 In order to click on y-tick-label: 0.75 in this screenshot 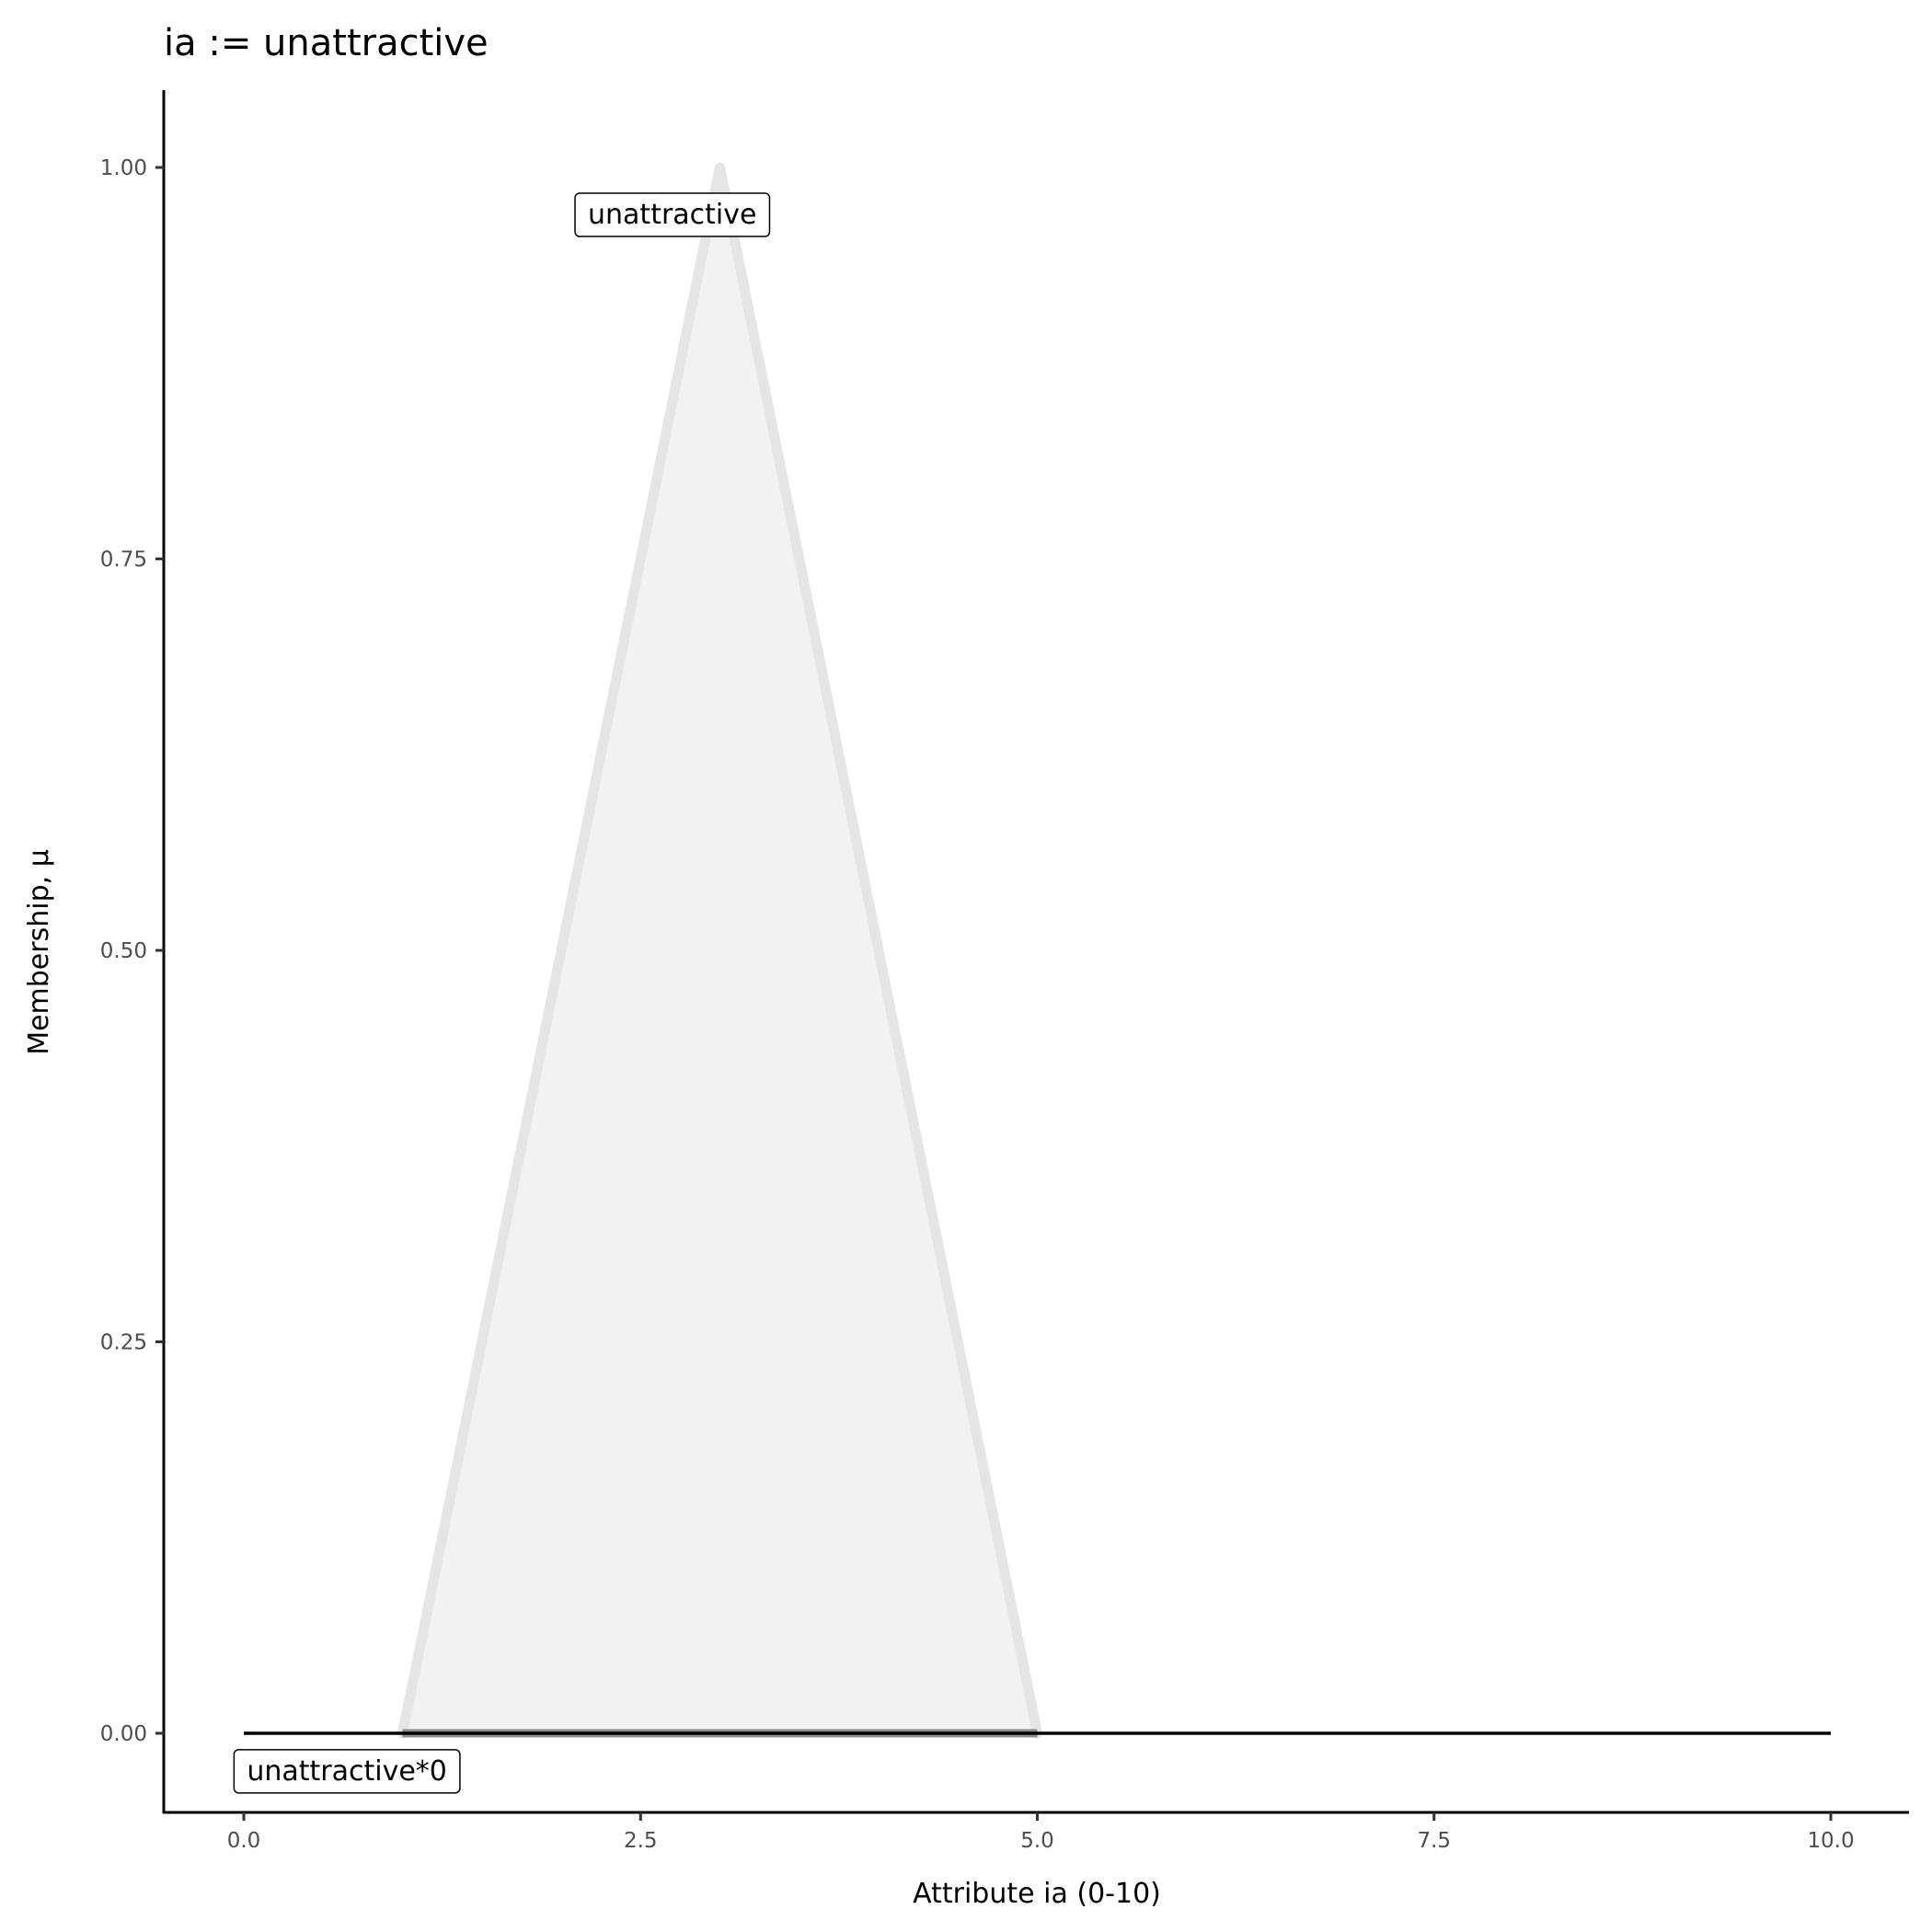, I will do `click(123, 560)`.